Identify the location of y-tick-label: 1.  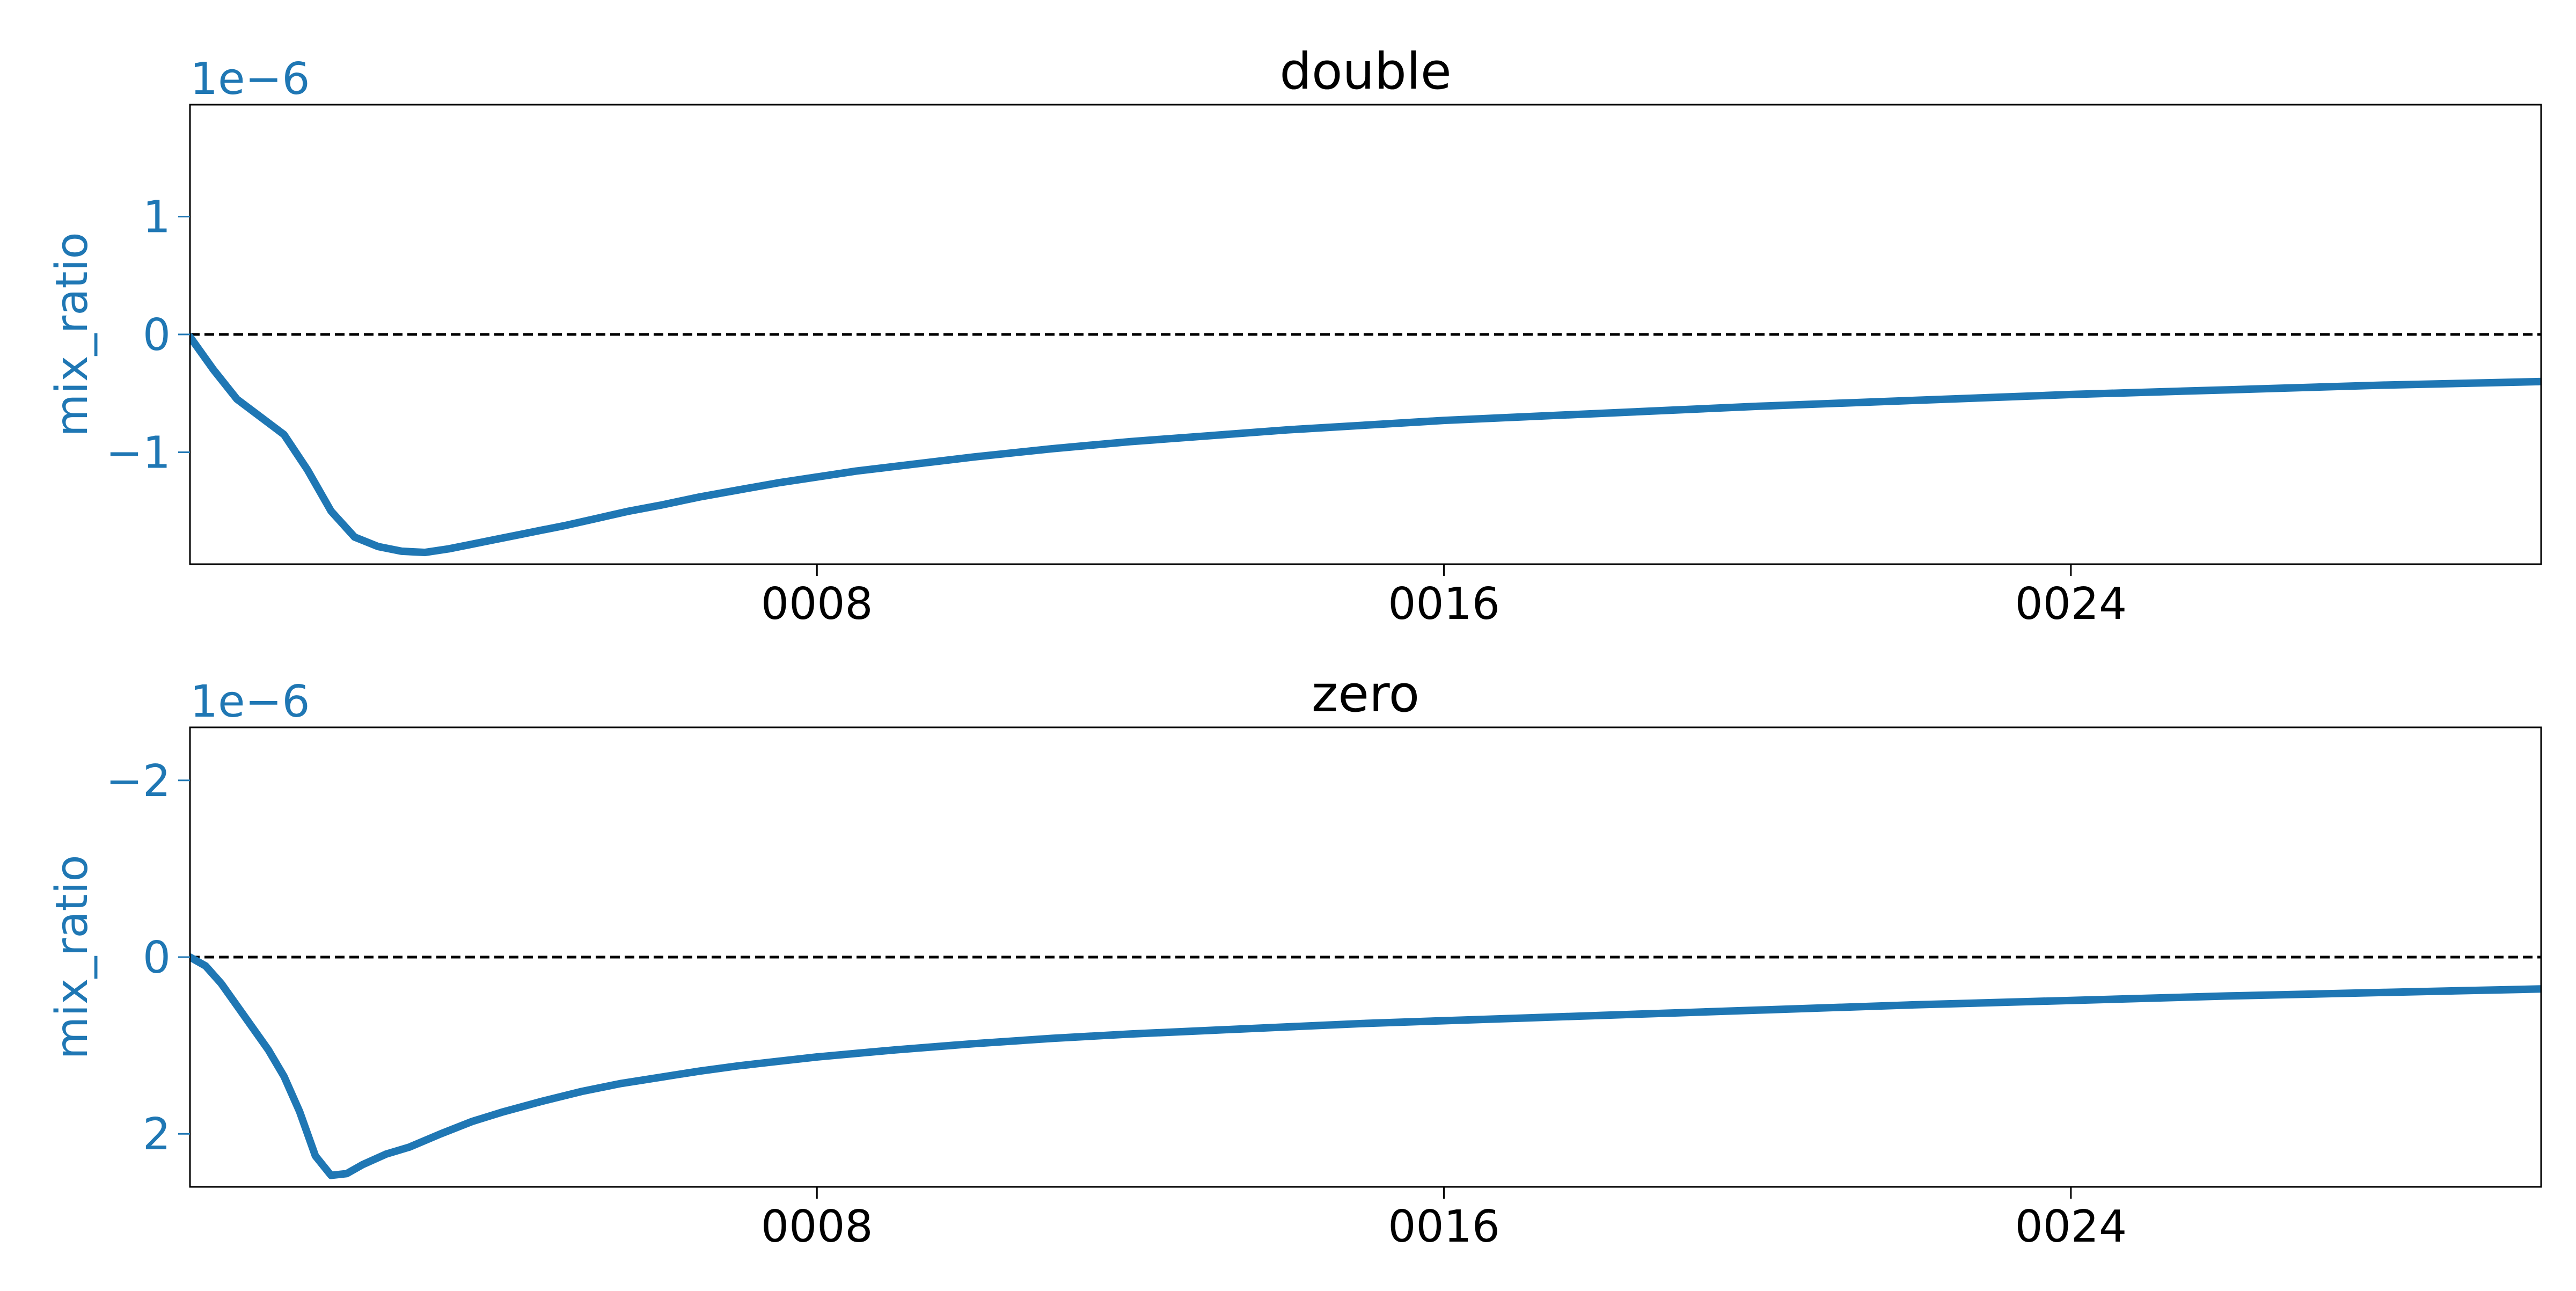
(157, 217).